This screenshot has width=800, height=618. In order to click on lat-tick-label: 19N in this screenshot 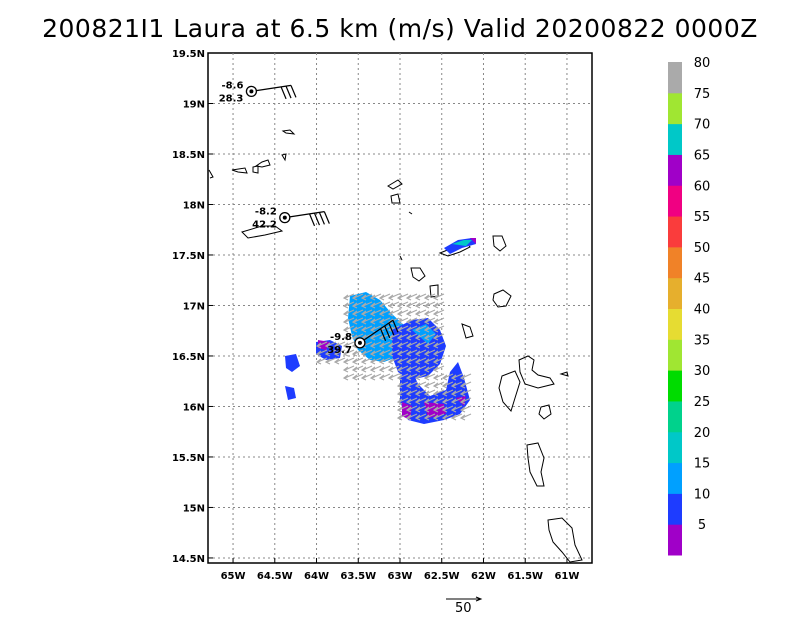, I will do `click(194, 104)`.